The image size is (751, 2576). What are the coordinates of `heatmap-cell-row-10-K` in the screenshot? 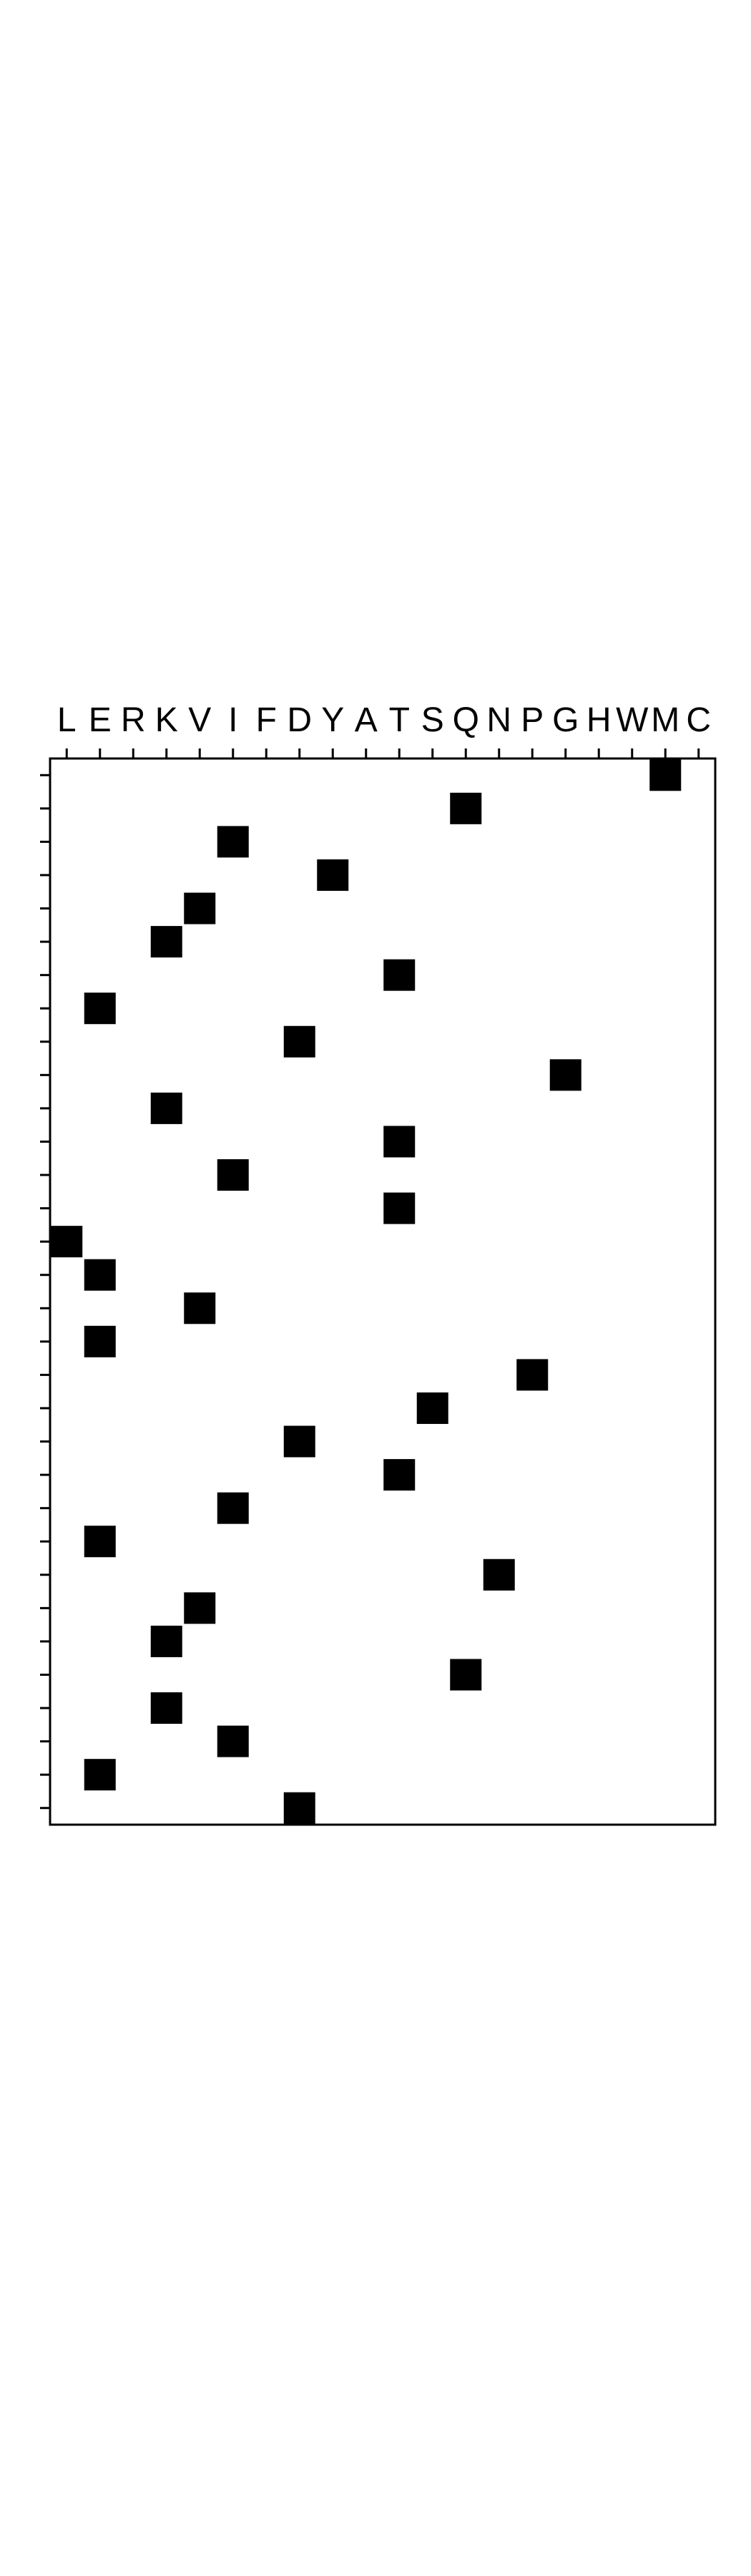 It's located at (166, 1108).